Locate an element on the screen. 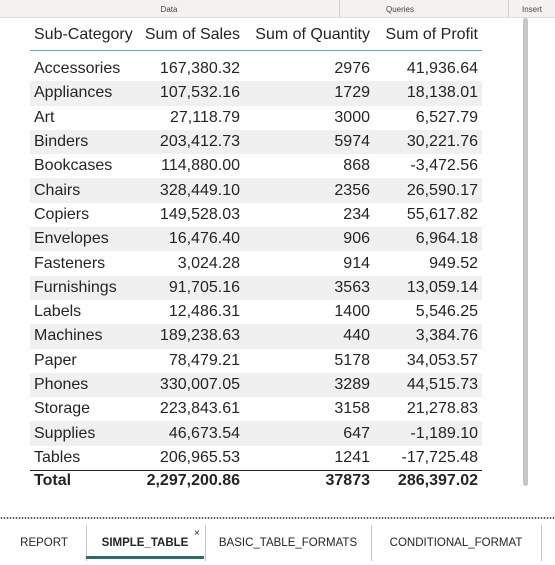 The image size is (555, 565). cell-sub-category: Accessories is located at coordinates (77, 69).